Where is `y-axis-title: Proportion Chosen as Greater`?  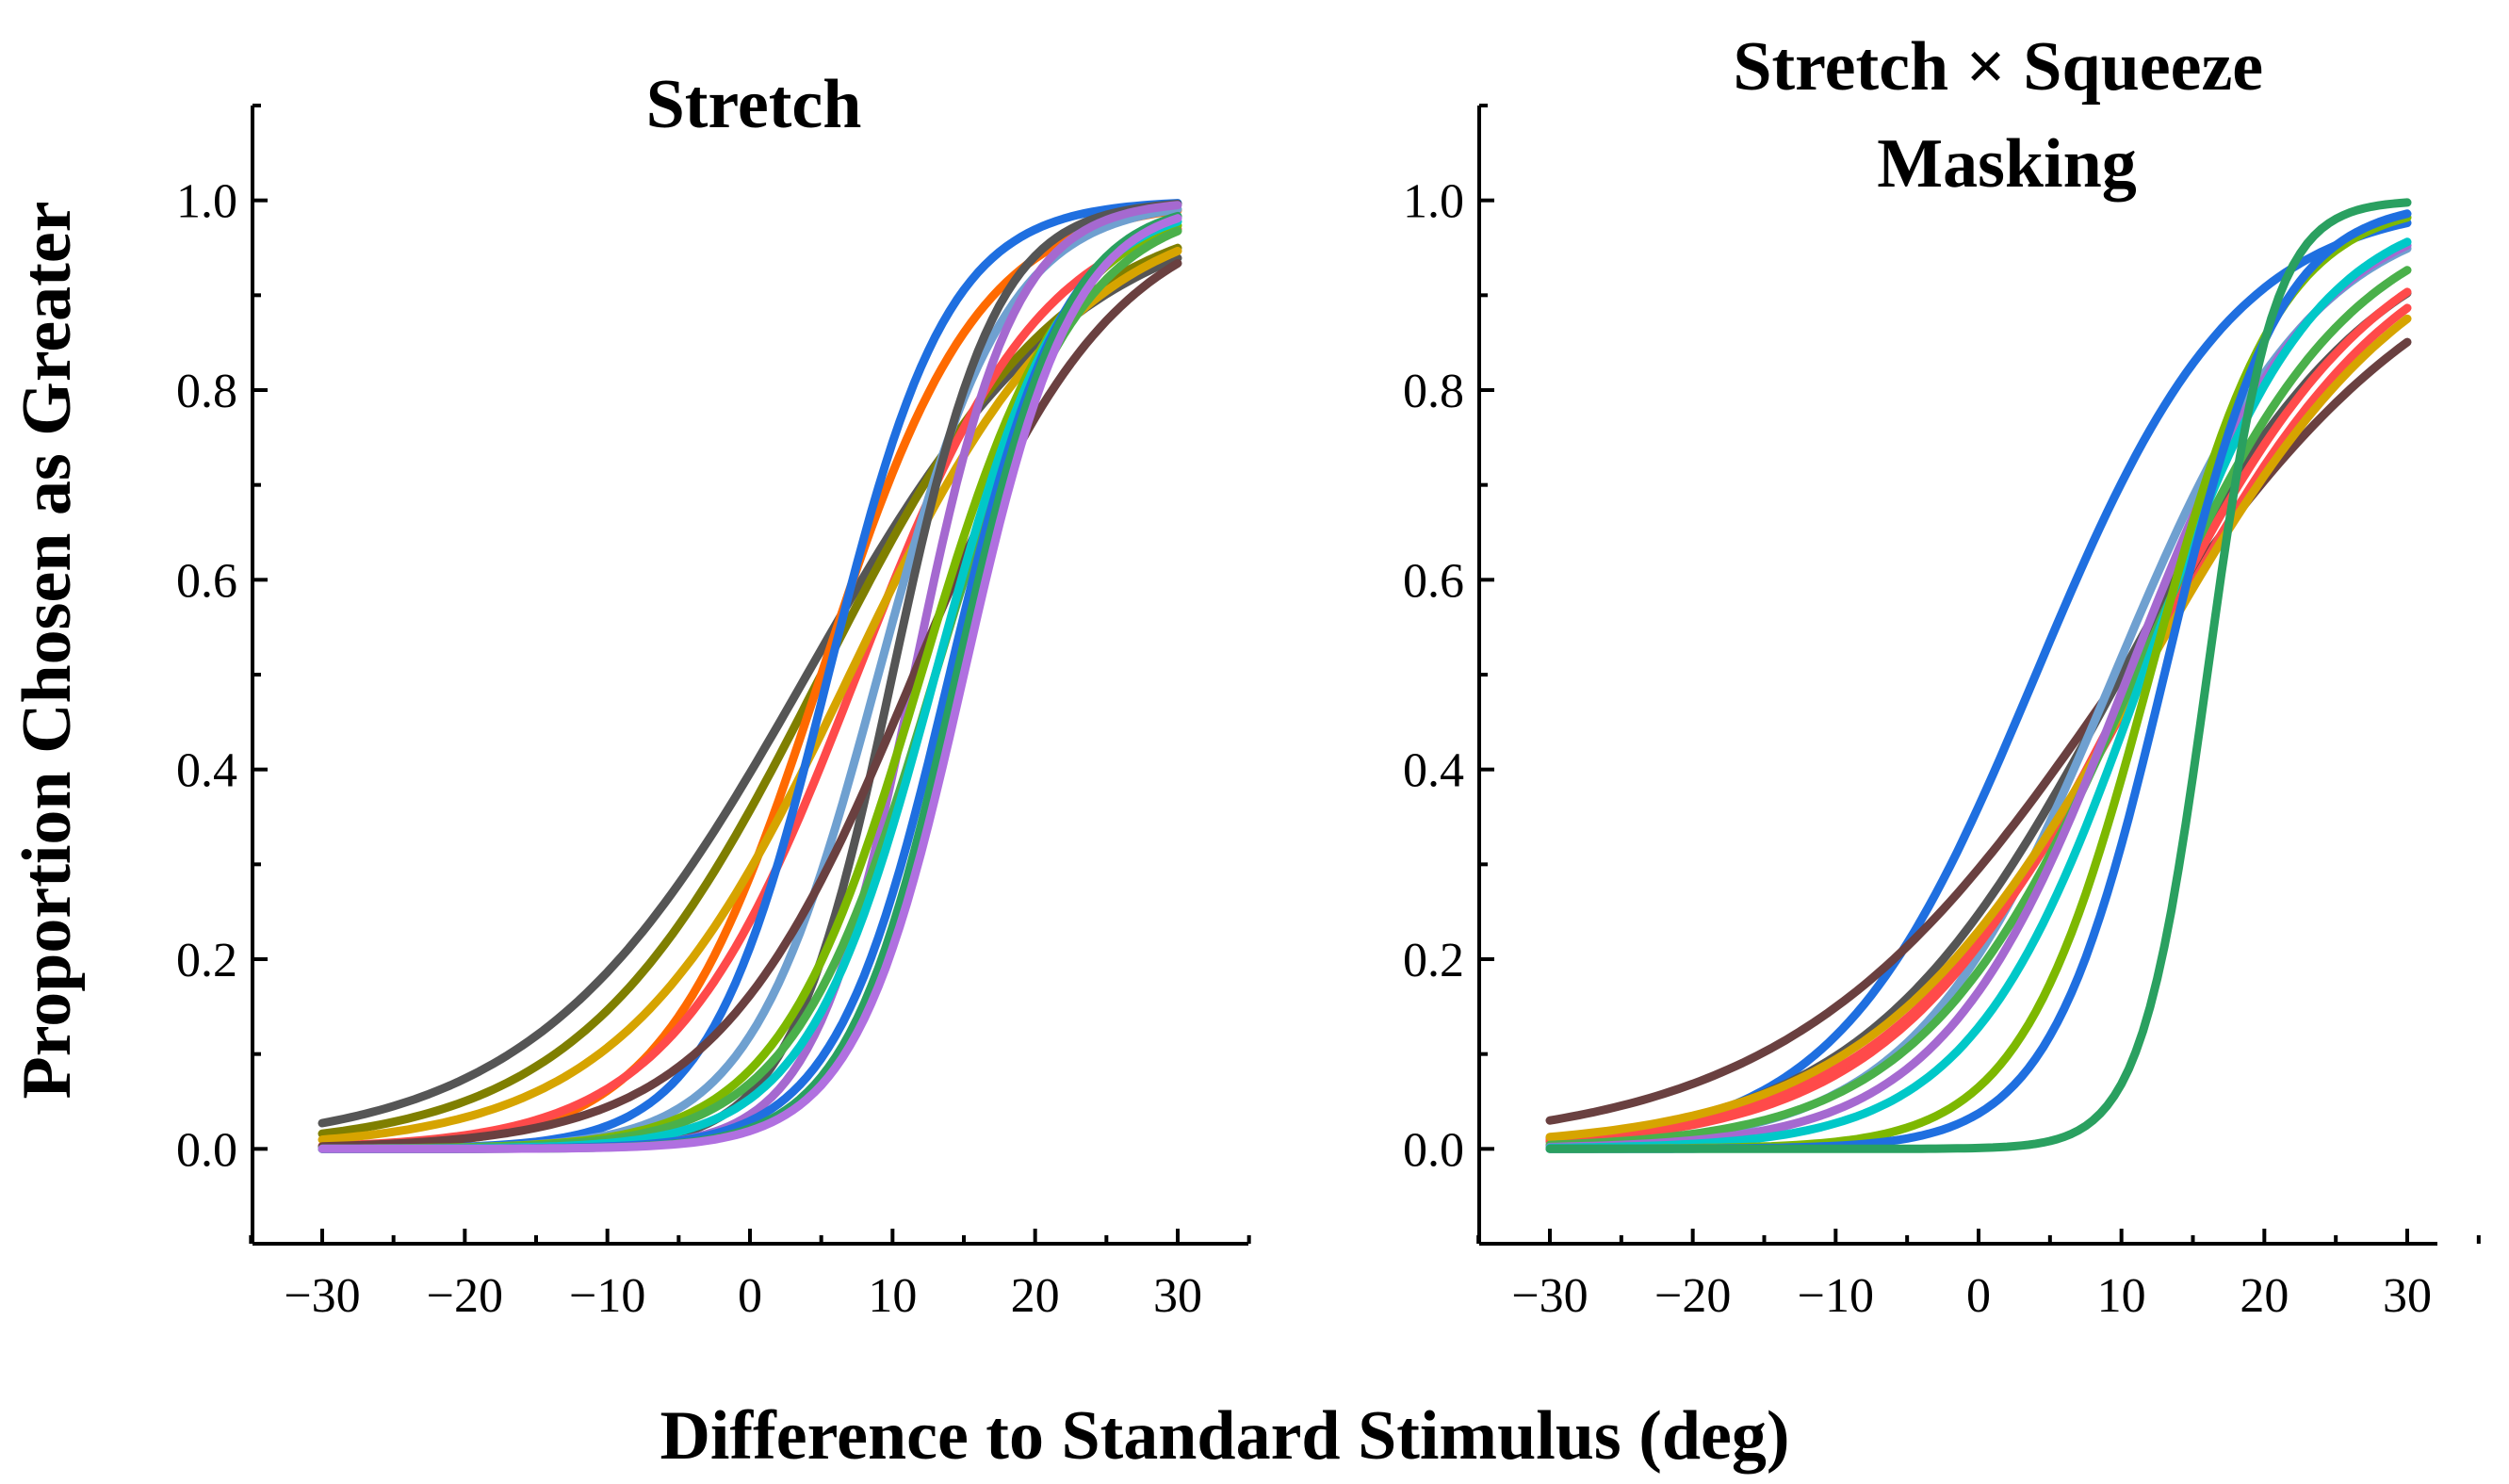
y-axis-title: Proportion Chosen as Greater is located at coordinates (47, 650).